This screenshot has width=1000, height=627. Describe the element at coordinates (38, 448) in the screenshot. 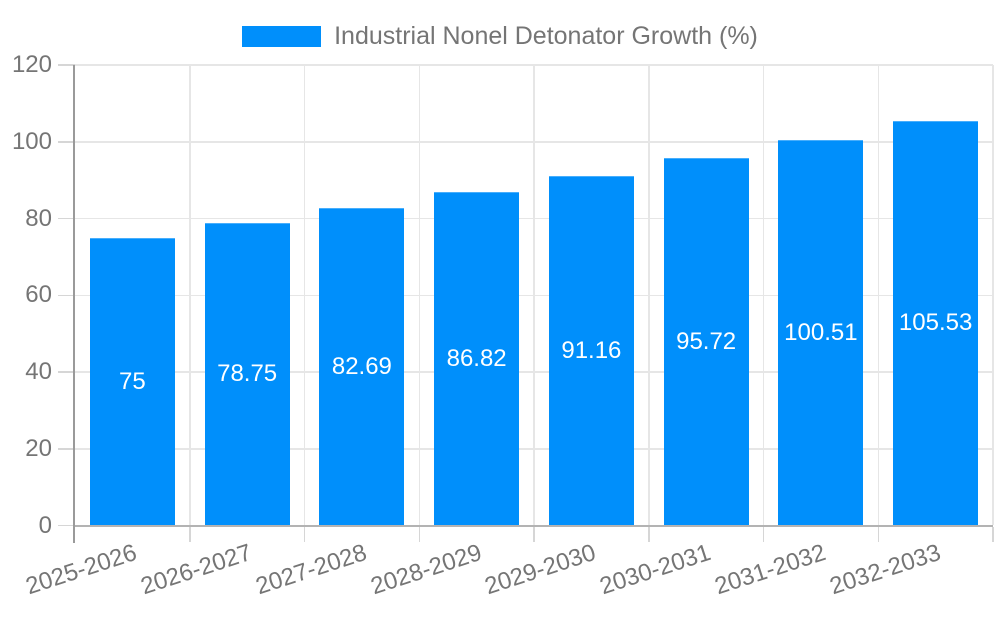

I see `y-axis-label: 20` at that location.